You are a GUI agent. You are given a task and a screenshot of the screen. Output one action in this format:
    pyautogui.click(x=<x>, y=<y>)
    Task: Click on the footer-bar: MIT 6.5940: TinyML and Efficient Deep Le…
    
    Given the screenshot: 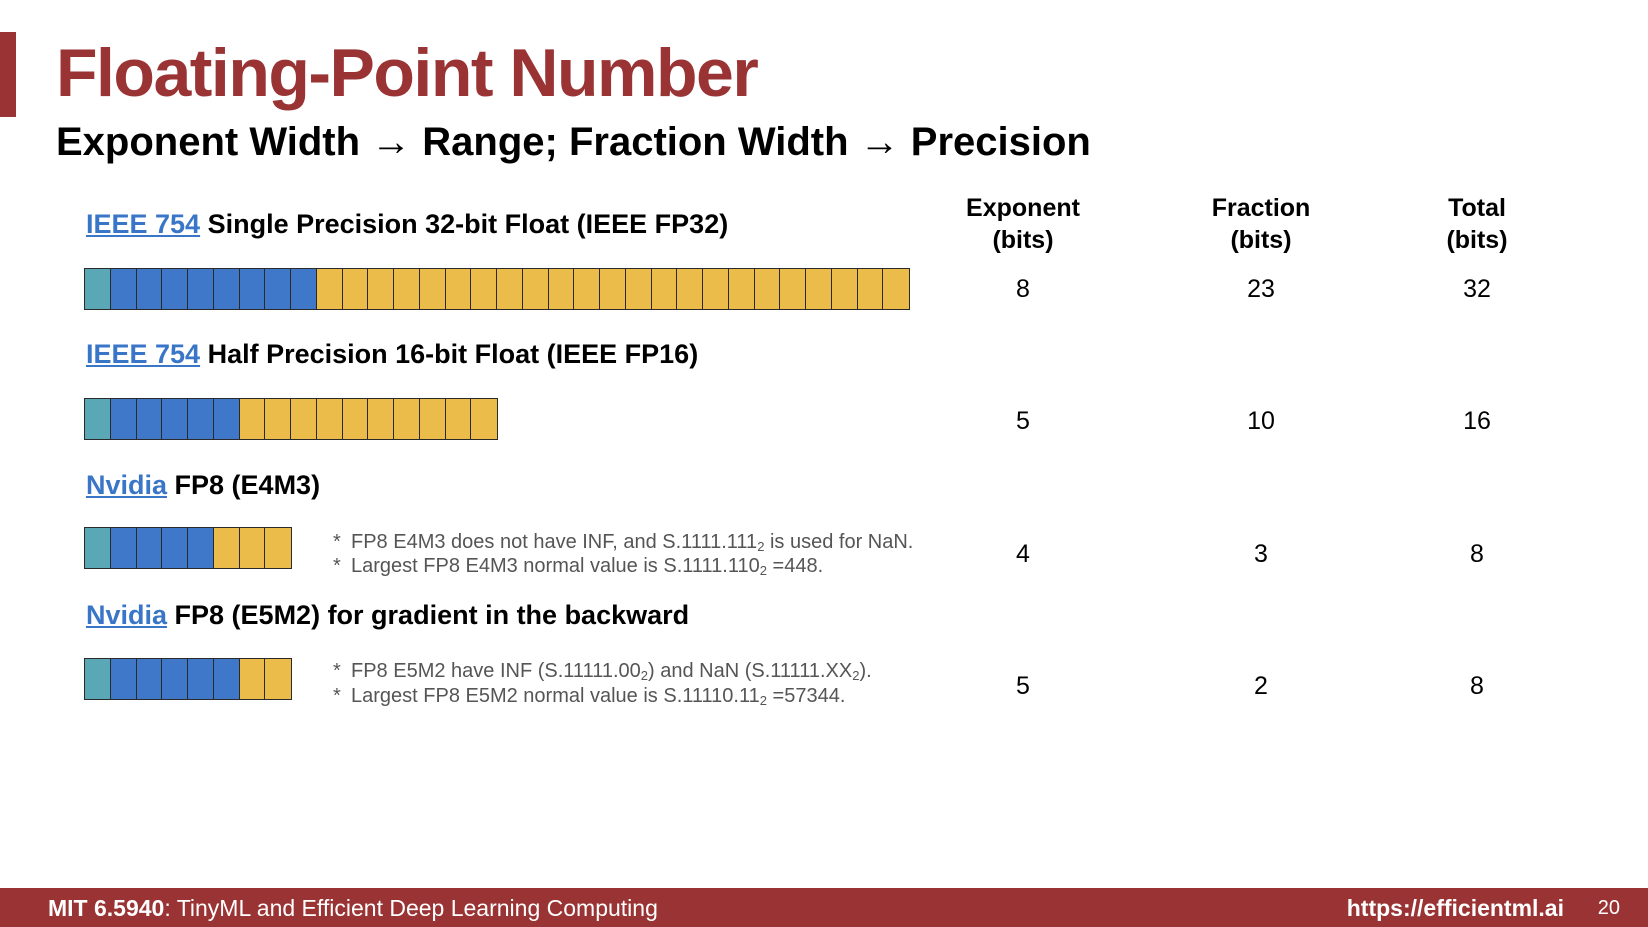 What is the action you would take?
    pyautogui.click(x=824, y=907)
    